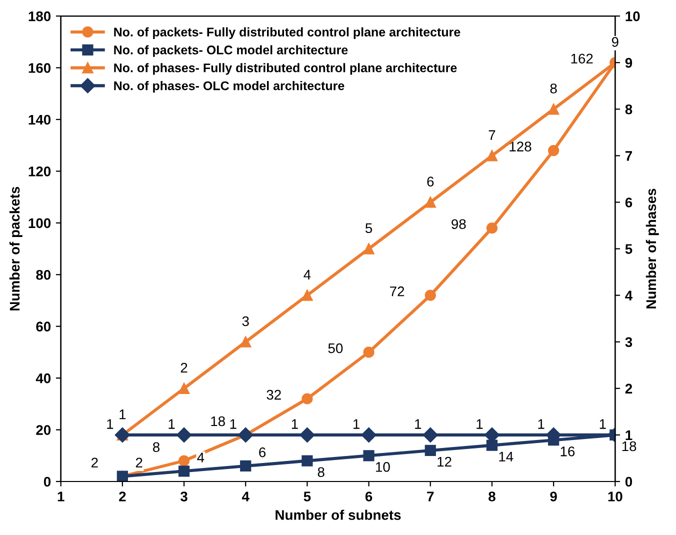  Describe the element at coordinates (615, 497) in the screenshot. I see `x-tick-label: 10` at that location.